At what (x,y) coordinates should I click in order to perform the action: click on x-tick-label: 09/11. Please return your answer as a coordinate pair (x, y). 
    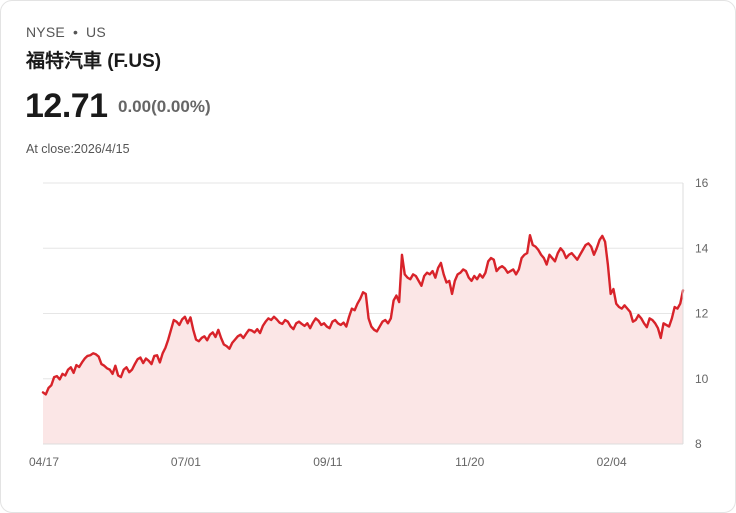
    Looking at the image, I should click on (327, 462).